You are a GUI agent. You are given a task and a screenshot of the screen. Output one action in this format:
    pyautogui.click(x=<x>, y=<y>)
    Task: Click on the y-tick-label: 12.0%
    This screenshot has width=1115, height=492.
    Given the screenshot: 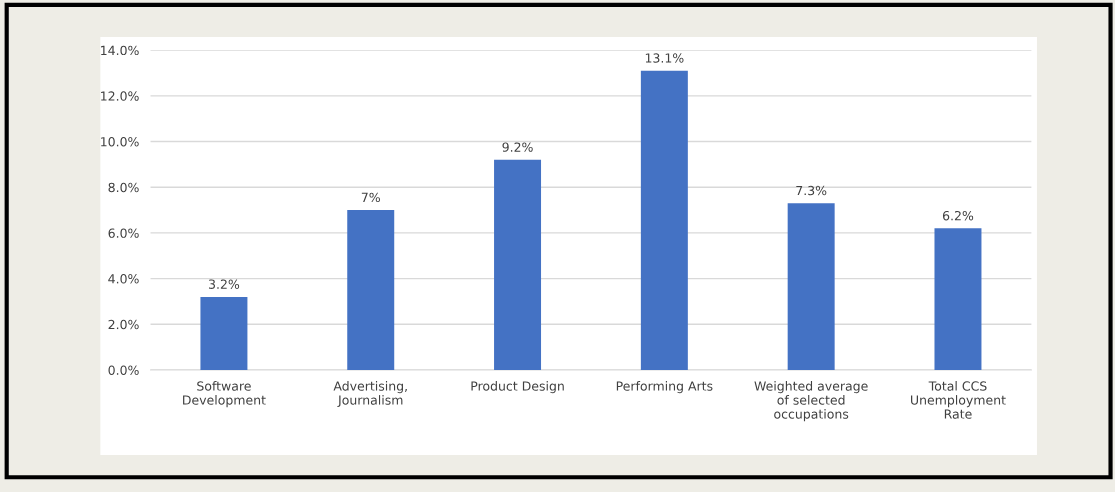 What is the action you would take?
    pyautogui.click(x=120, y=96)
    